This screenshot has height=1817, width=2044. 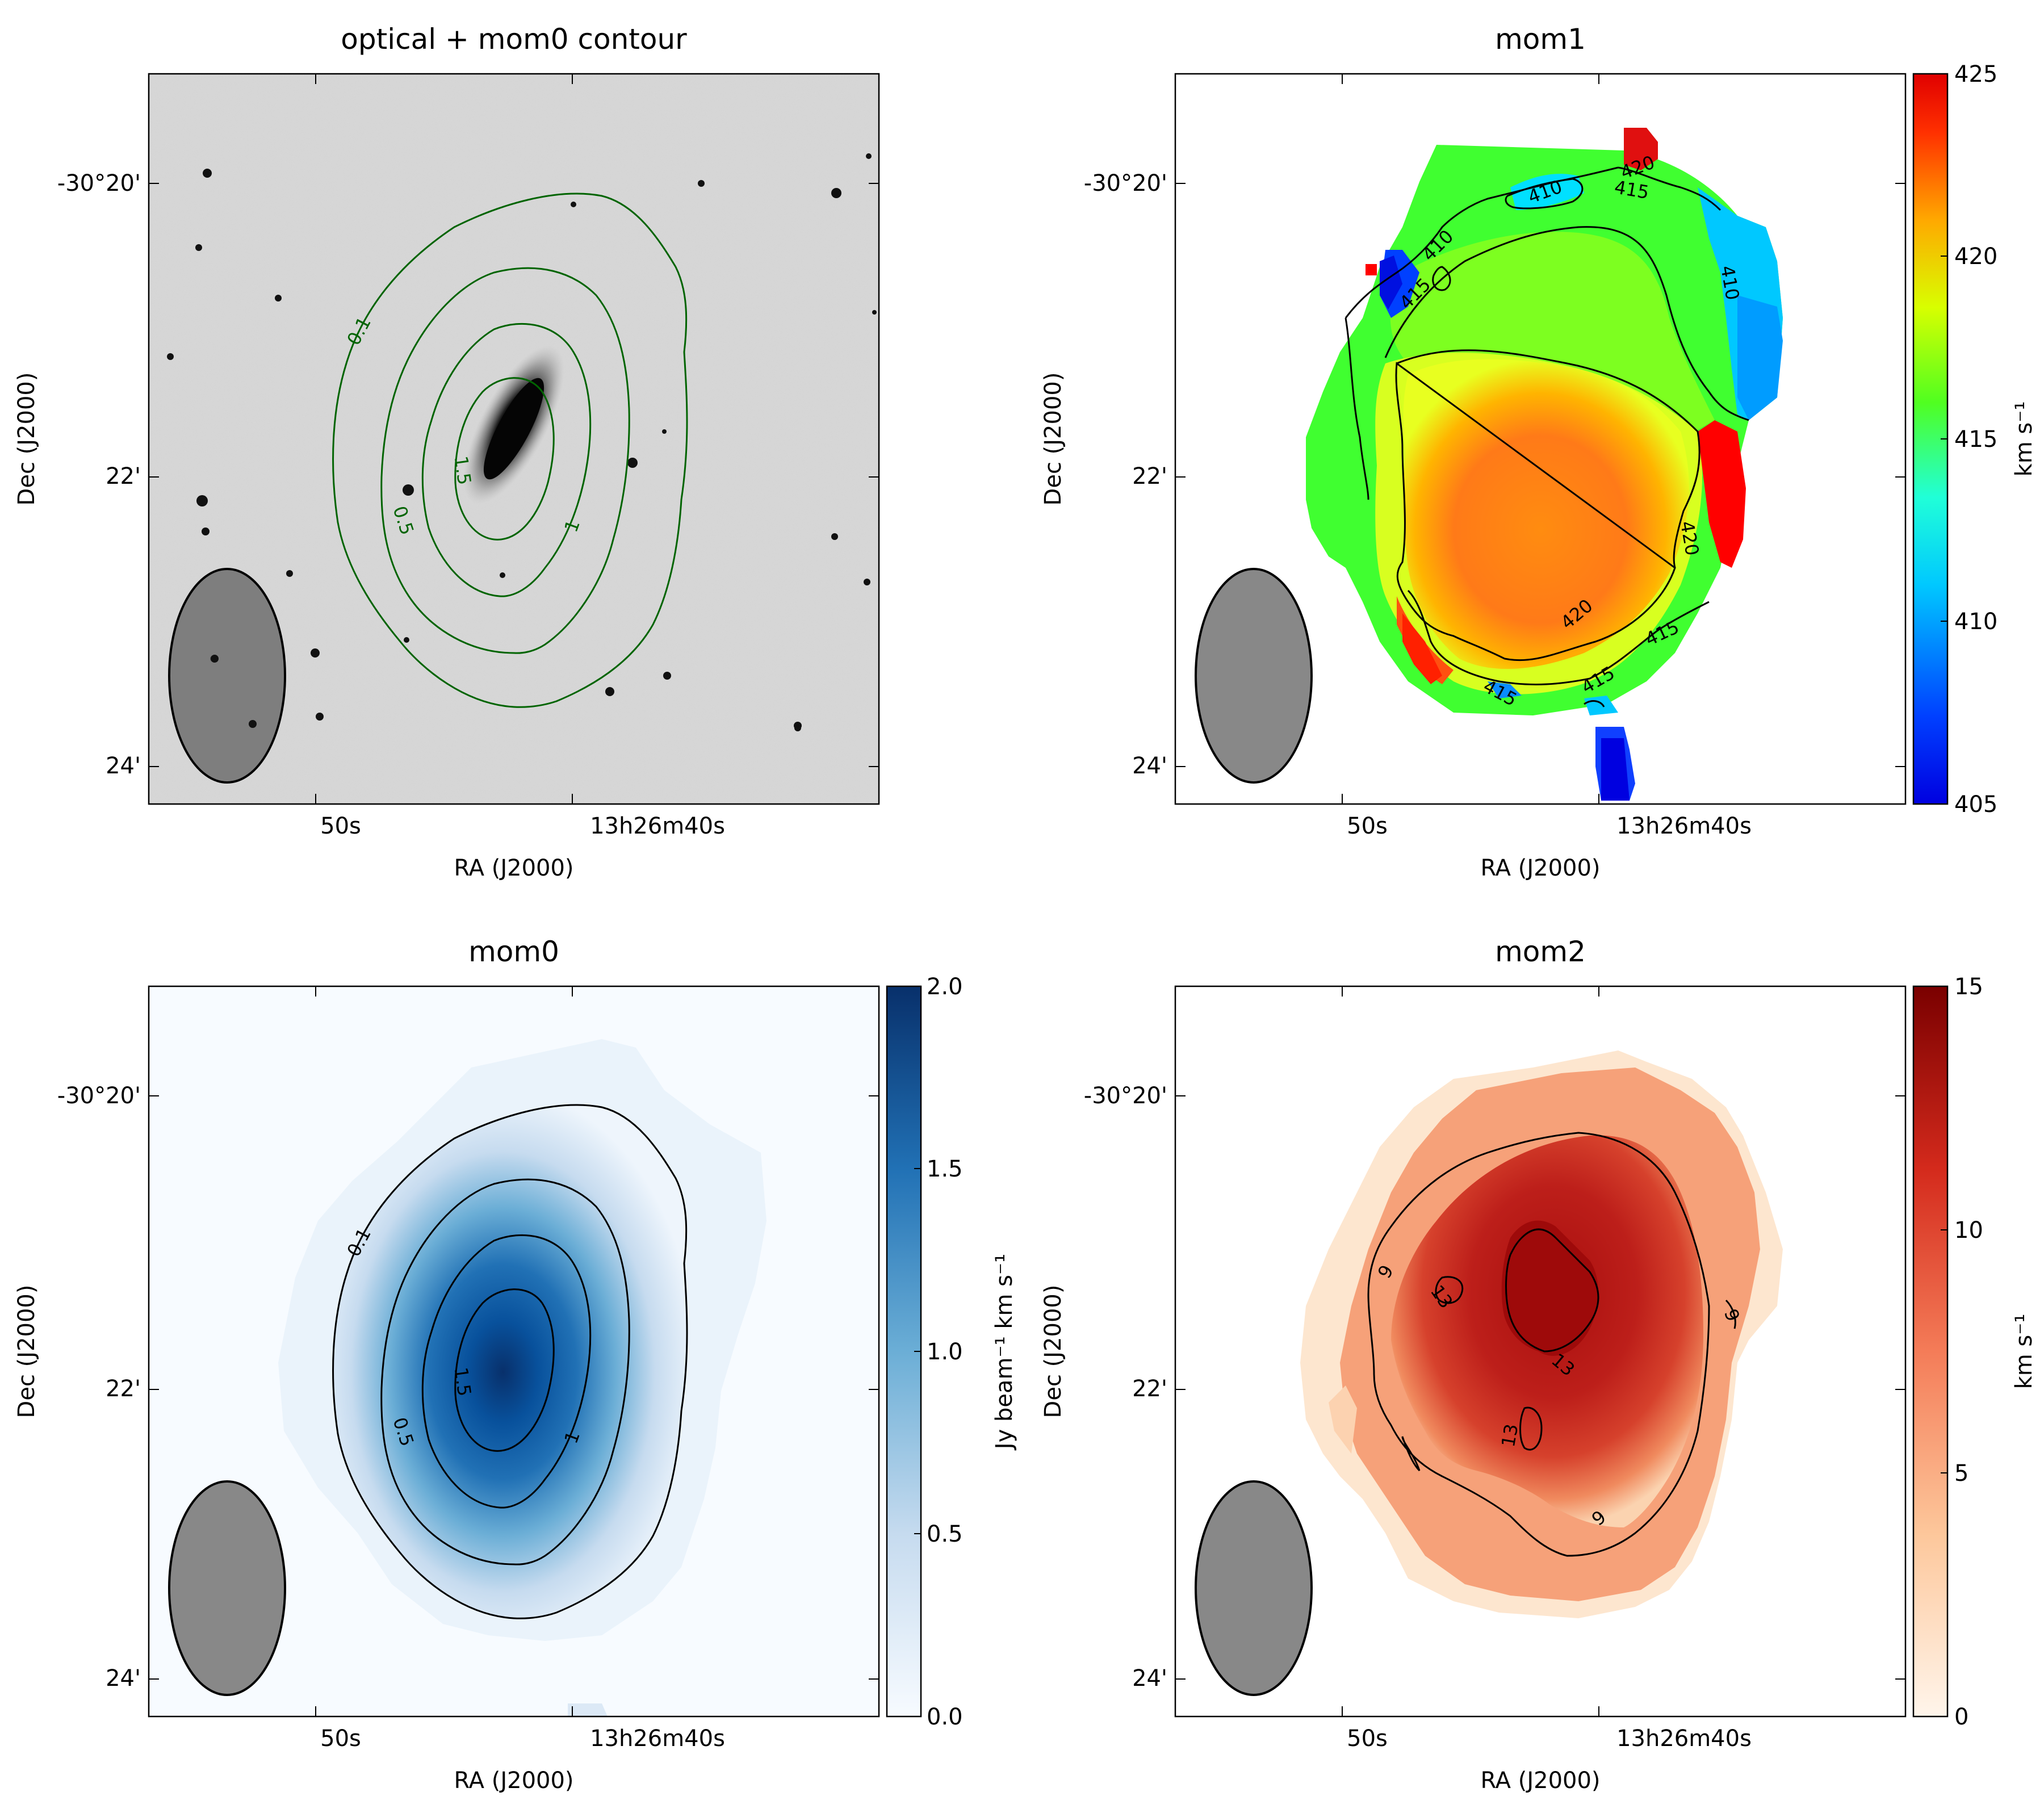 What do you see at coordinates (1975, 257) in the screenshot?
I see `colorbar-tick-label: 420` at bounding box center [1975, 257].